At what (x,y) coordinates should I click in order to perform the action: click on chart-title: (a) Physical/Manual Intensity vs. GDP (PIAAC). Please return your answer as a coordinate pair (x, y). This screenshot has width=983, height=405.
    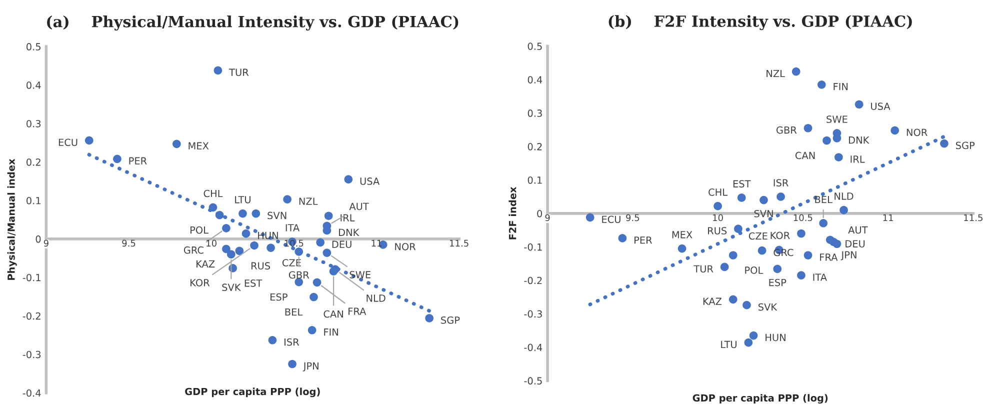
    Looking at the image, I should click on (252, 23).